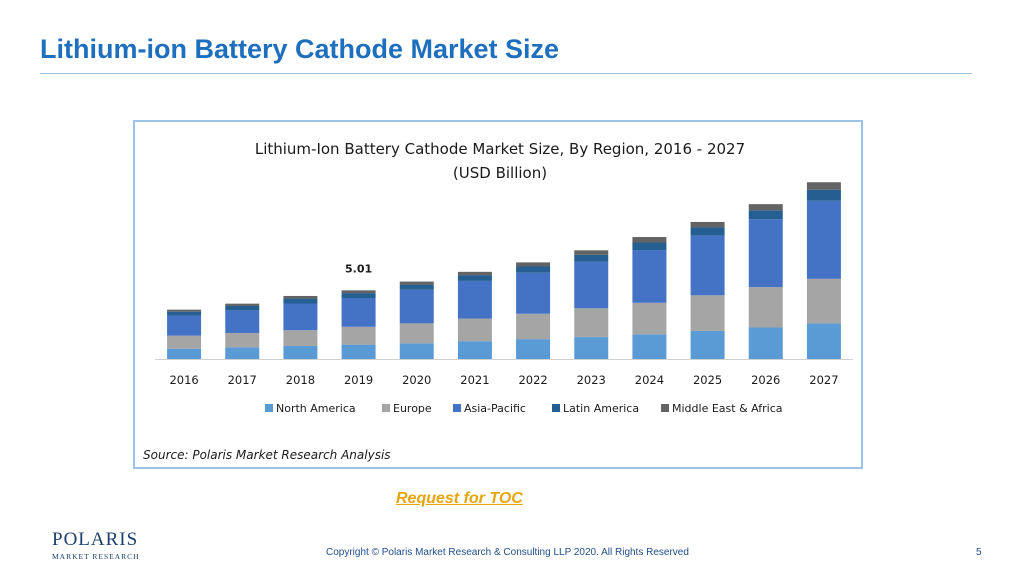 This screenshot has width=1024, height=576. Describe the element at coordinates (649, 346) in the screenshot. I see `bar-segment-2024-north-america` at that location.